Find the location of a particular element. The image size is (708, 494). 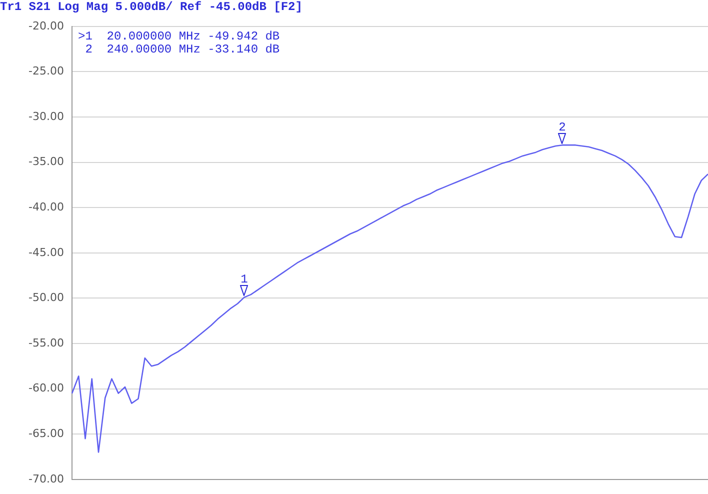

chart-title: Tr1 S21 Log Mag 5.000dB/ Ref -45.00dB [F2] is located at coordinates (151, 7).